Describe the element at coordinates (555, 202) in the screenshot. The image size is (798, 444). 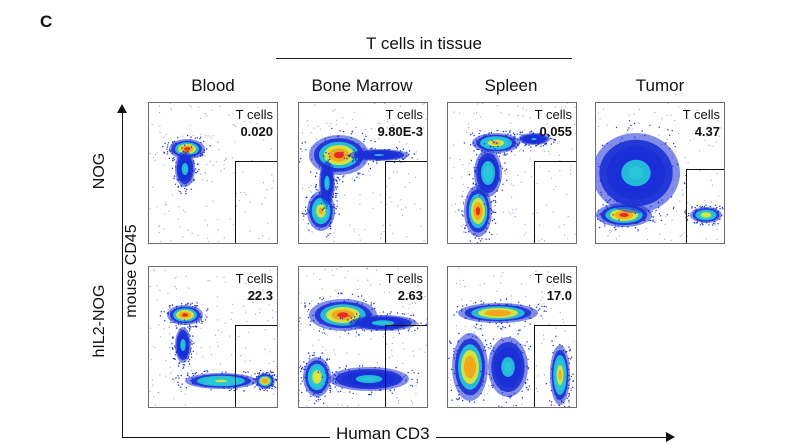
I see `t-cell-gate` at that location.